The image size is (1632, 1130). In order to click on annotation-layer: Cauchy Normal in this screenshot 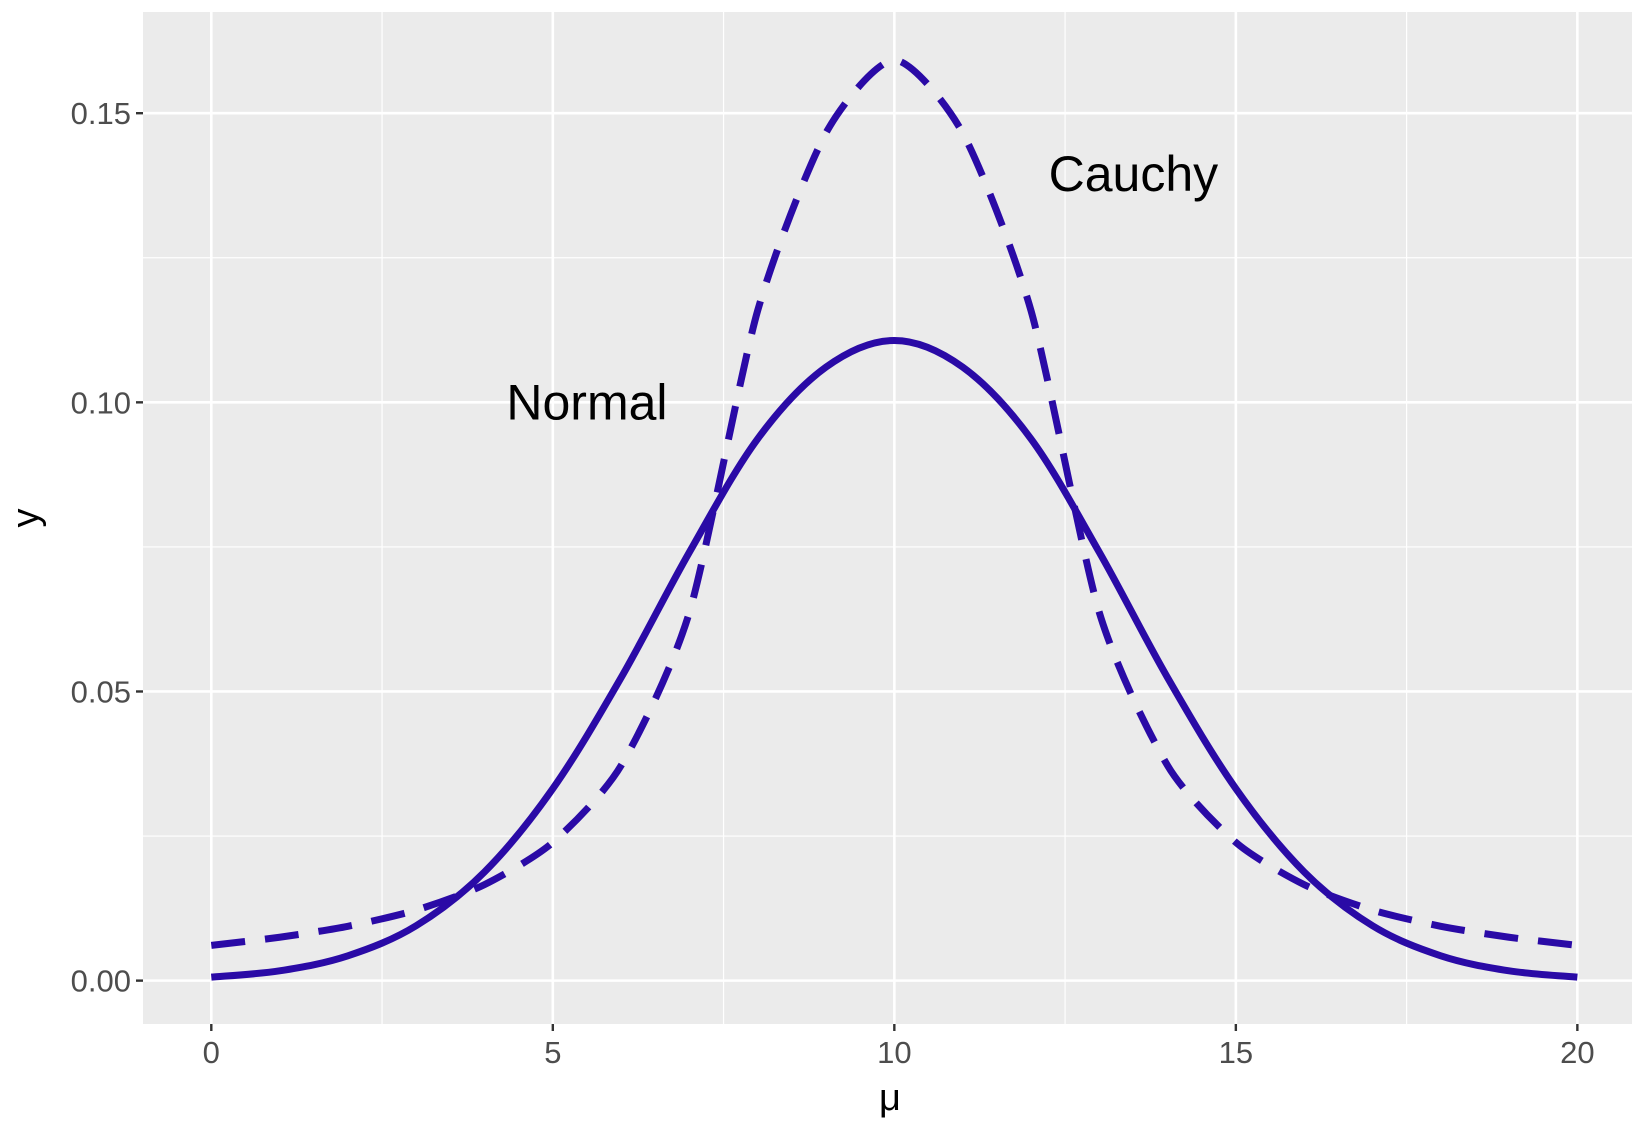, I will do `click(862, 288)`.